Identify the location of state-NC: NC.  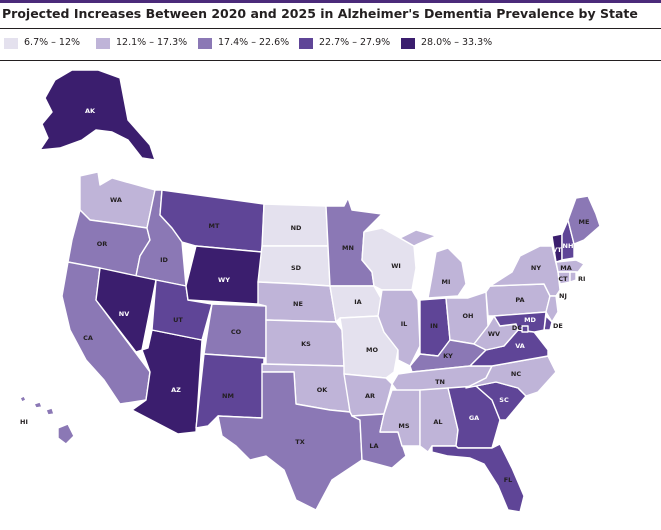
(511, 376).